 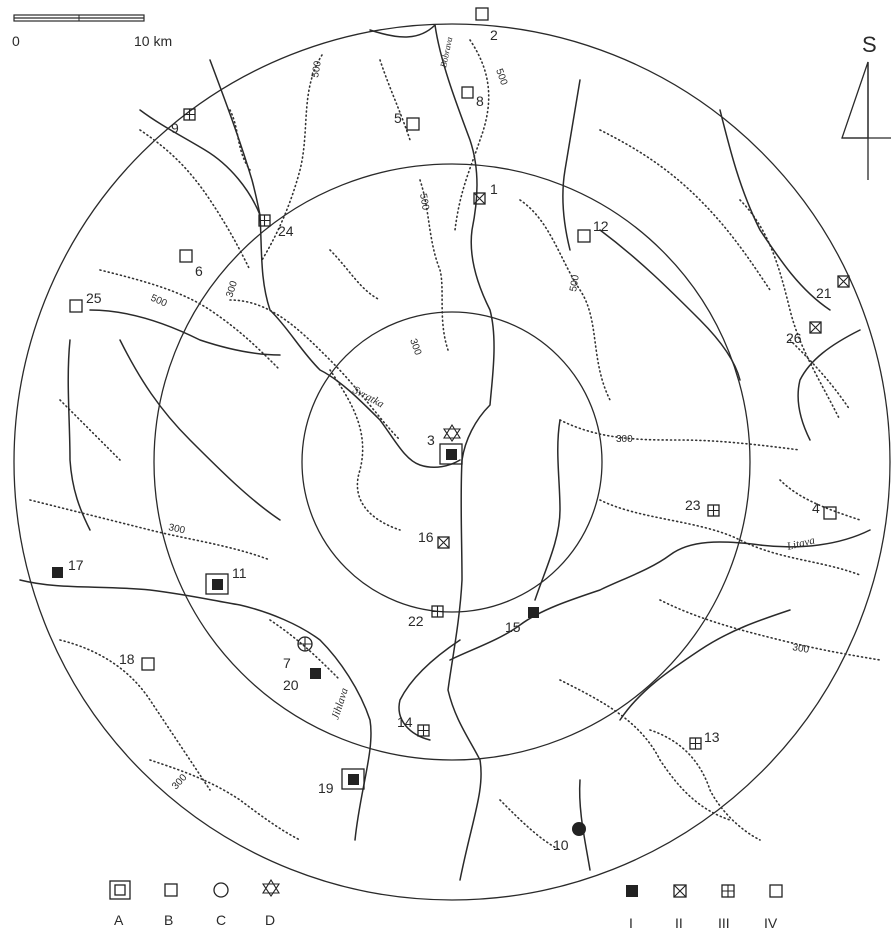 I want to click on river-label-bobrava: Bobrava, so click(x=446, y=52).